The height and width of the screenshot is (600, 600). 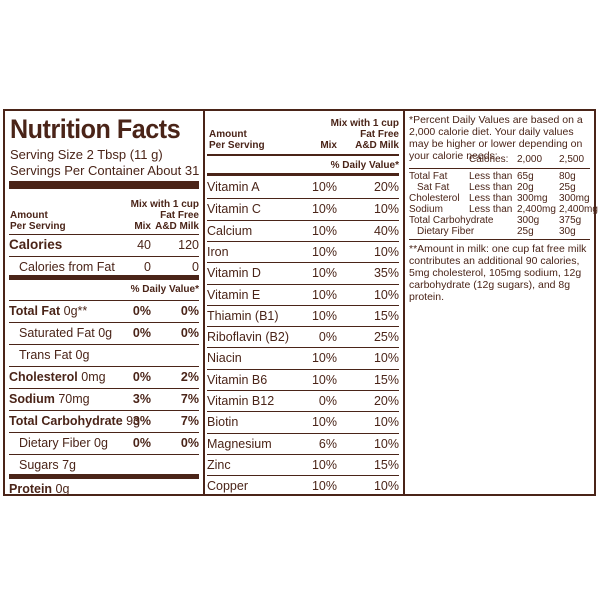 I want to click on nutrient-row: Sodium 70mg 3% 7%, so click(x=104, y=398).